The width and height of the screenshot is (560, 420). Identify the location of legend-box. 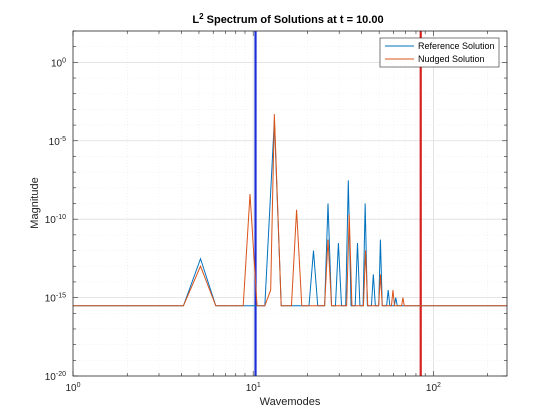
(439, 52).